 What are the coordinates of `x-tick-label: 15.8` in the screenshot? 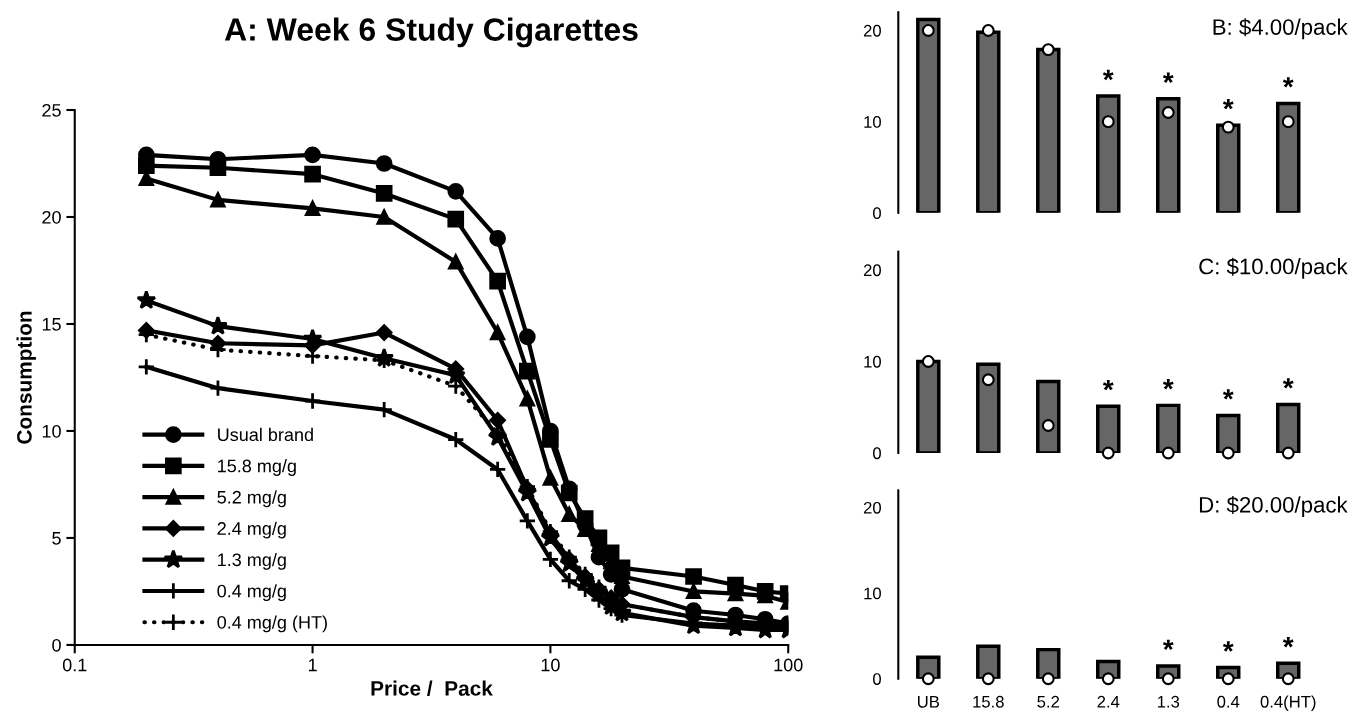 It's located at (988, 701).